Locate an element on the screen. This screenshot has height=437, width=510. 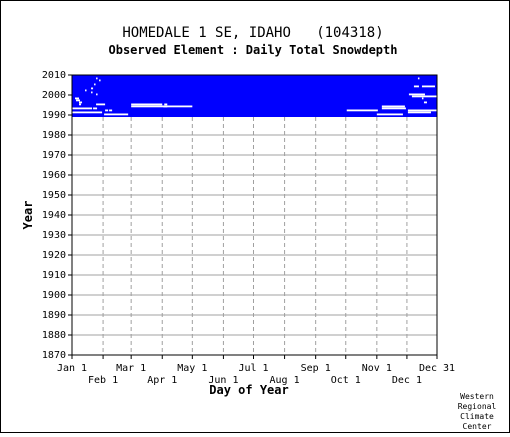
y-tick-label-2: 1990 is located at coordinates (54, 115).